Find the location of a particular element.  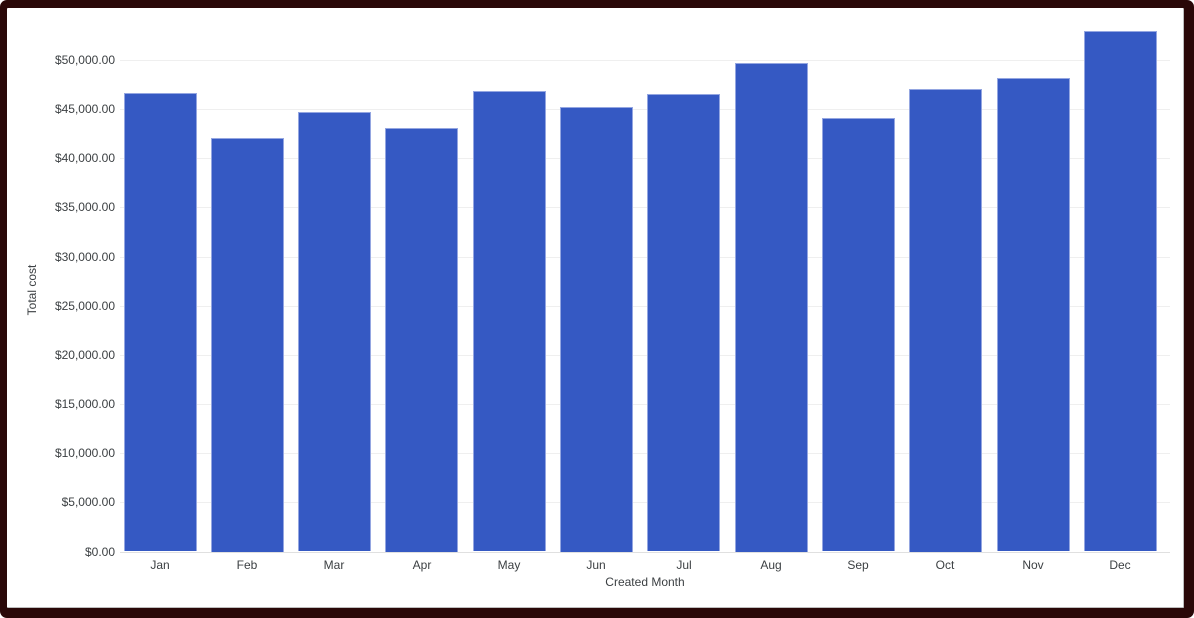

y-tick-label: $25,000.00 is located at coordinates (84, 306).